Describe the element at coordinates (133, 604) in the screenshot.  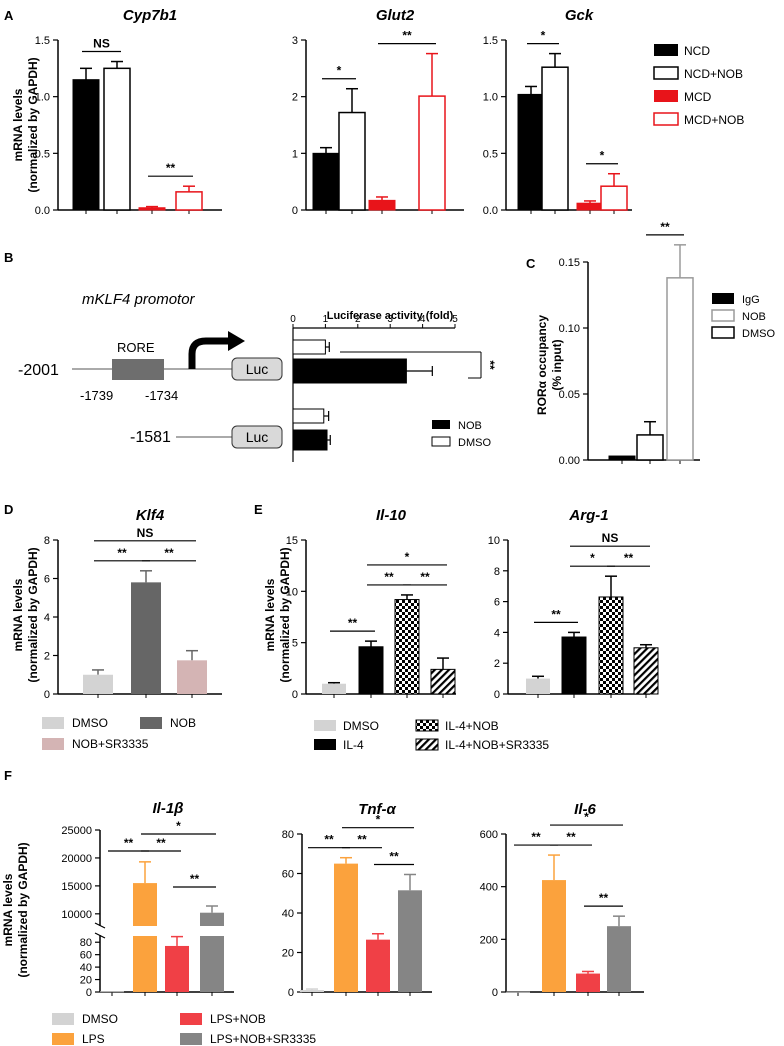
I see `chart-klf4: 0 2 4 6 8 ** ** NS Klf4` at that location.